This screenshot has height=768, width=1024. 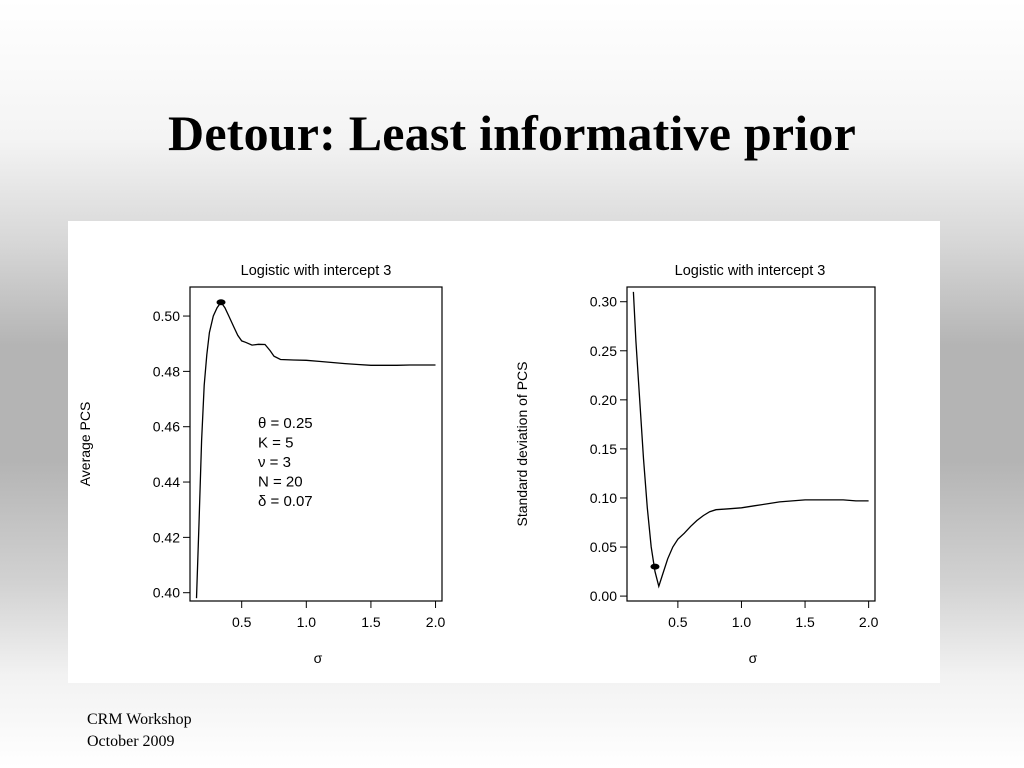 What do you see at coordinates (166, 593) in the screenshot?
I see `y-tick-label: 0.40` at bounding box center [166, 593].